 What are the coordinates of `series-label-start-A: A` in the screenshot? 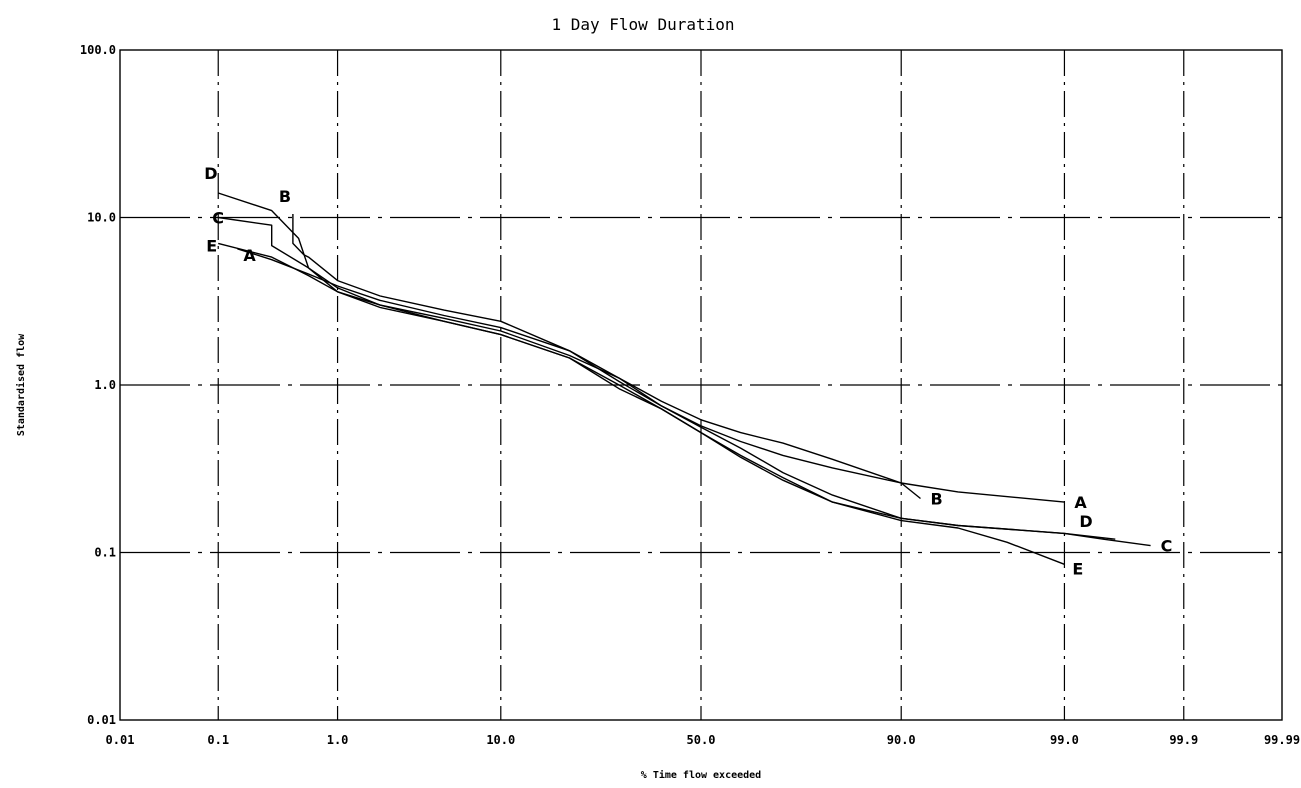 It's located at (249, 255).